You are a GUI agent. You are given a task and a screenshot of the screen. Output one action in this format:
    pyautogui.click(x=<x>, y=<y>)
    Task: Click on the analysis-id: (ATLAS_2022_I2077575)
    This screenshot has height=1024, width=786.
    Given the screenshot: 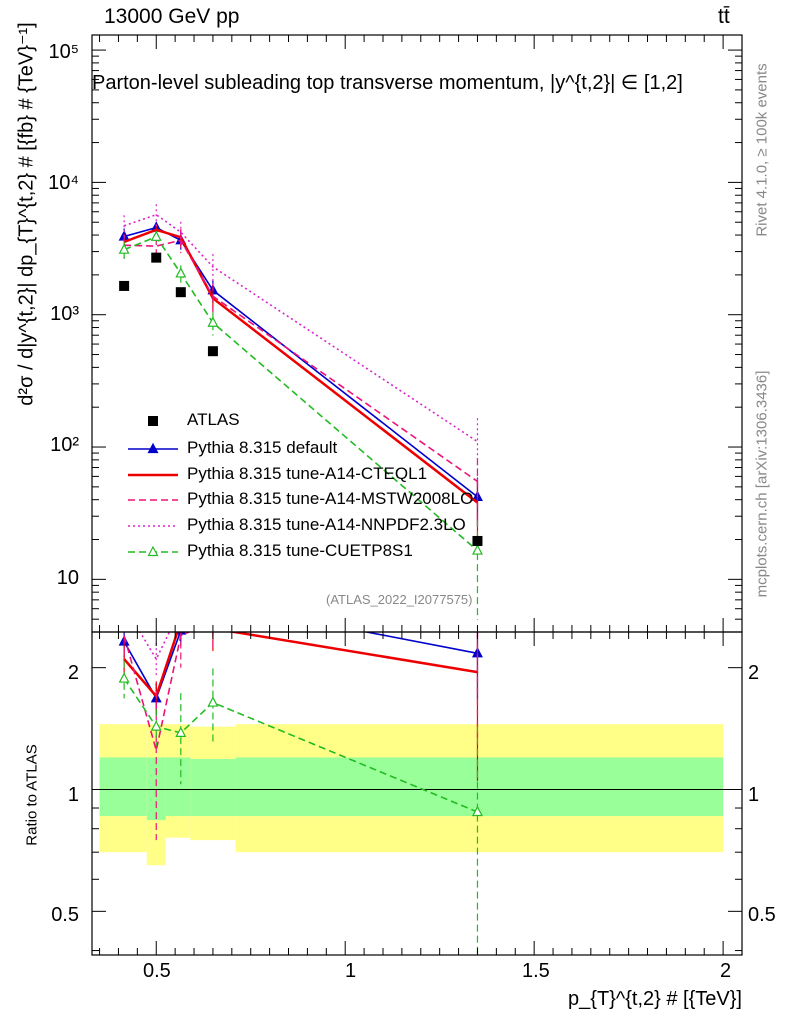 What is the action you would take?
    pyautogui.click(x=399, y=599)
    